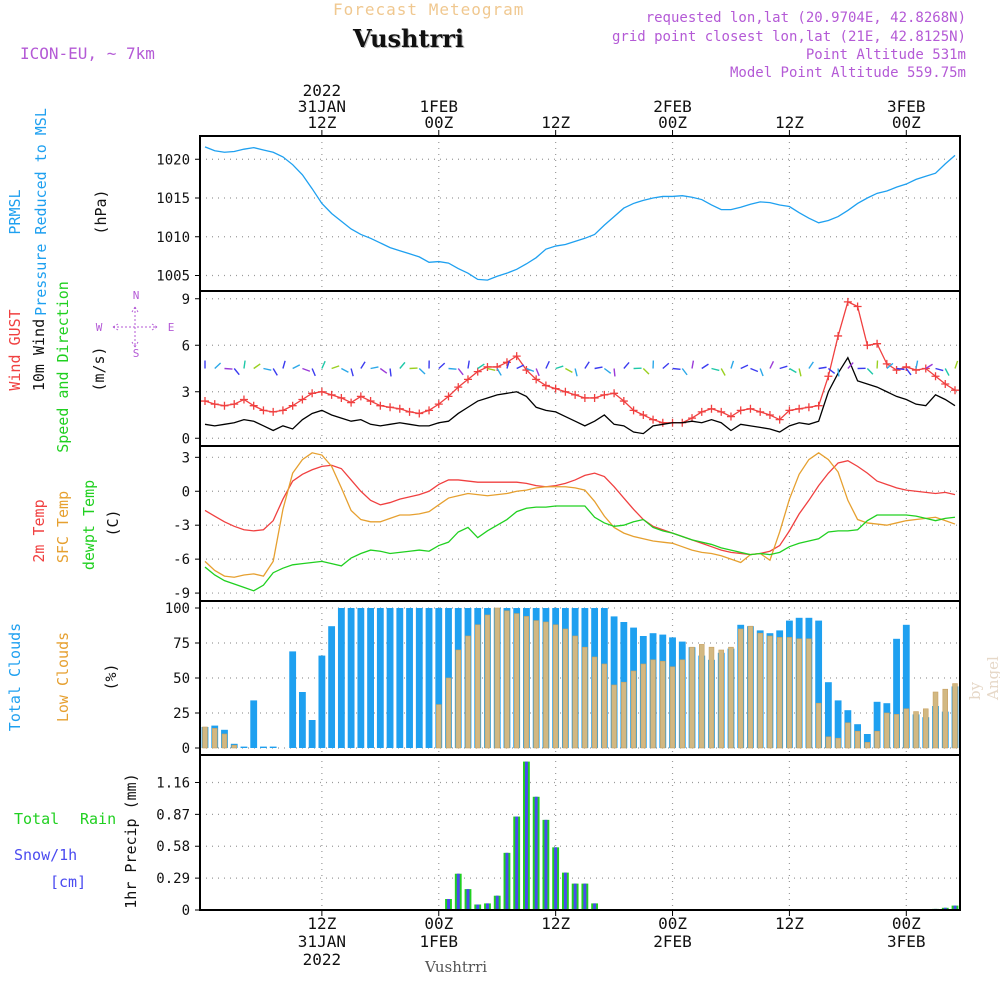 This screenshot has width=1000, height=1000. Describe the element at coordinates (906, 122) in the screenshot. I see `time-label-top: 00Z` at that location.